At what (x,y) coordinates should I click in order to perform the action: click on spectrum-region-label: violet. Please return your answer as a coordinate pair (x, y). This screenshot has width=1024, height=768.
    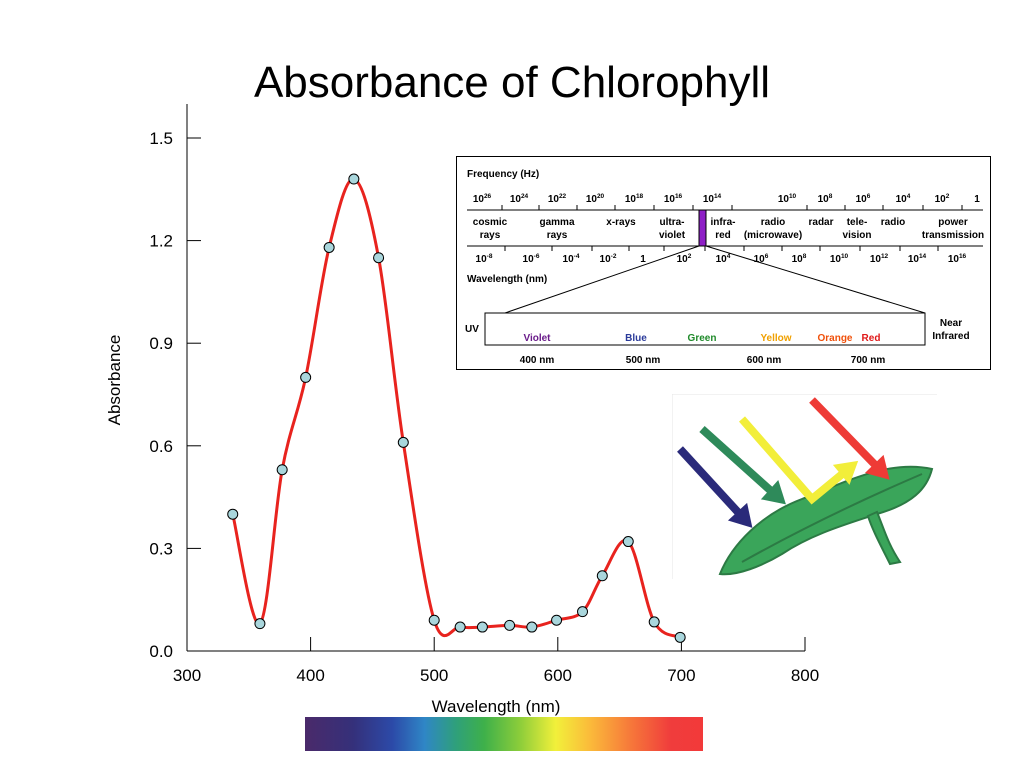
    Looking at the image, I should click on (672, 235).